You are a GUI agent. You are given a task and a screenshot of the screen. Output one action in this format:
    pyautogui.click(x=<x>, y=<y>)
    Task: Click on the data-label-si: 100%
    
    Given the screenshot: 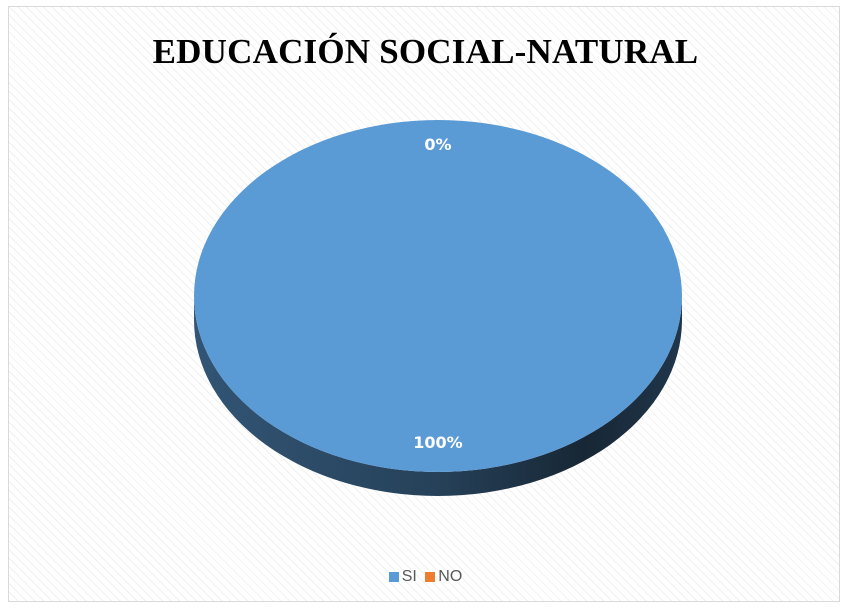 What is the action you would take?
    pyautogui.click(x=437, y=442)
    